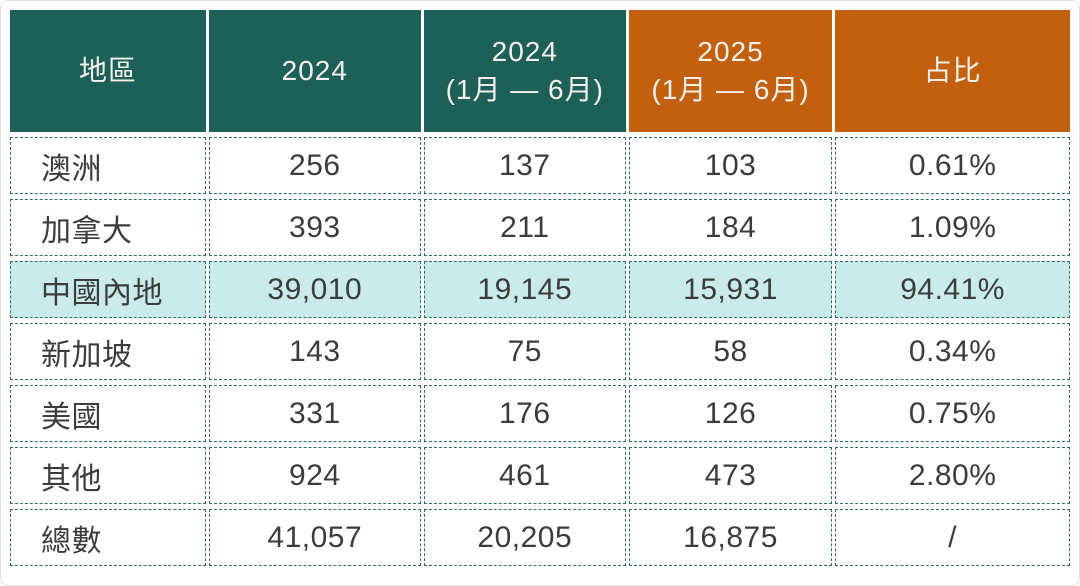  What do you see at coordinates (730, 475) in the screenshot?
I see `cell-2025-h1: 473` at bounding box center [730, 475].